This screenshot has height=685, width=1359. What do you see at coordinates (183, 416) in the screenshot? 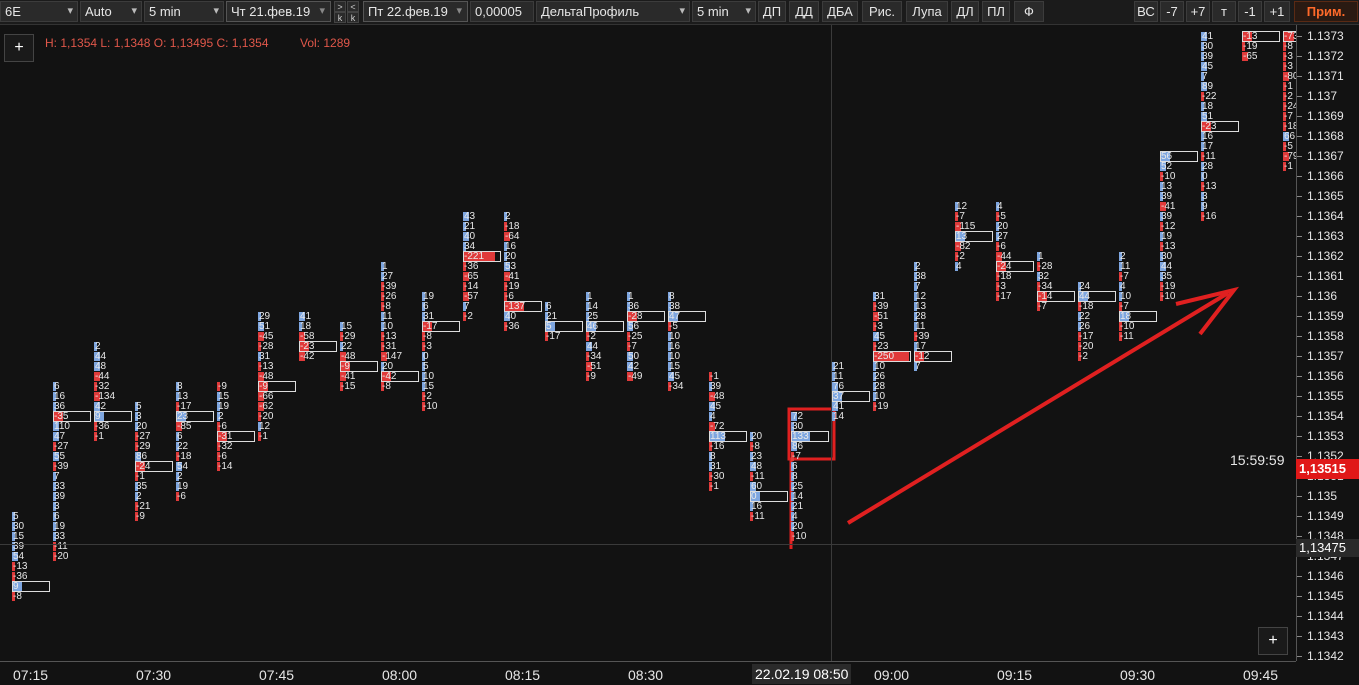
I see `delta-cell: 23` at bounding box center [183, 416].